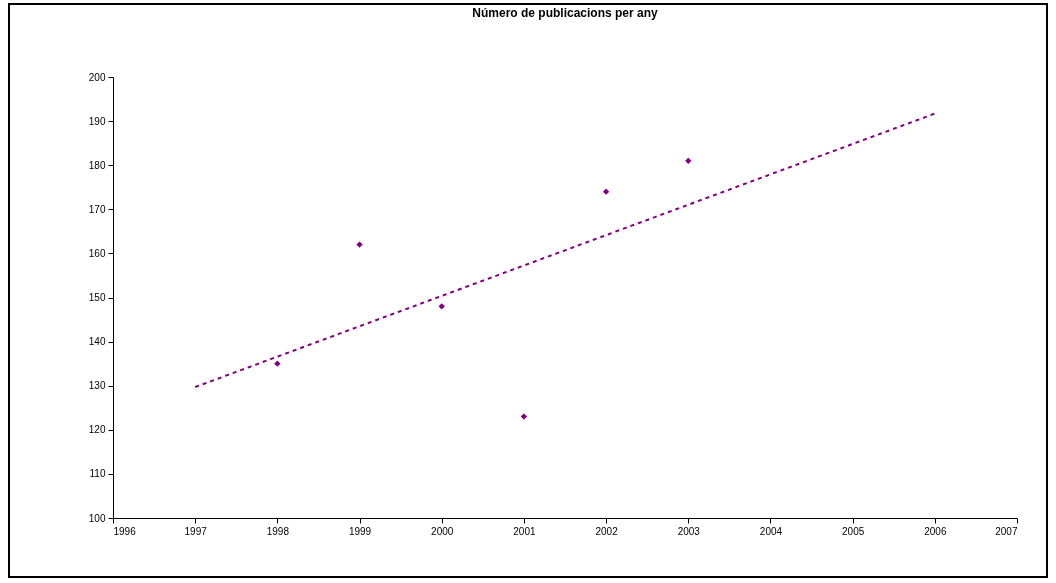  What do you see at coordinates (97, 430) in the screenshot?
I see `y-tick-label: 120` at bounding box center [97, 430].